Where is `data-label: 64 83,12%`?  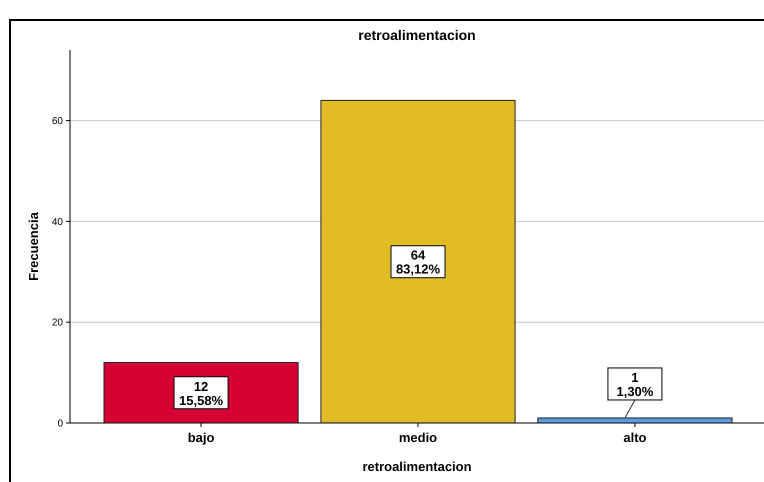 data-label: 64 83,12% is located at coordinates (418, 262).